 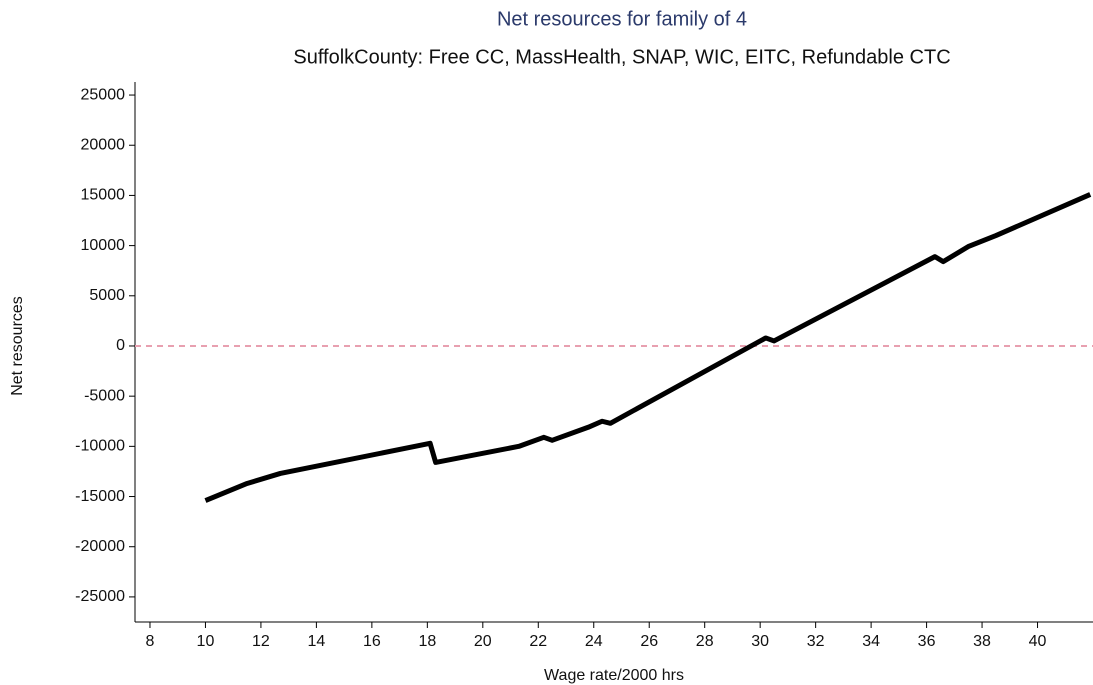 What do you see at coordinates (316, 641) in the screenshot?
I see `x-tick-label: 14` at bounding box center [316, 641].